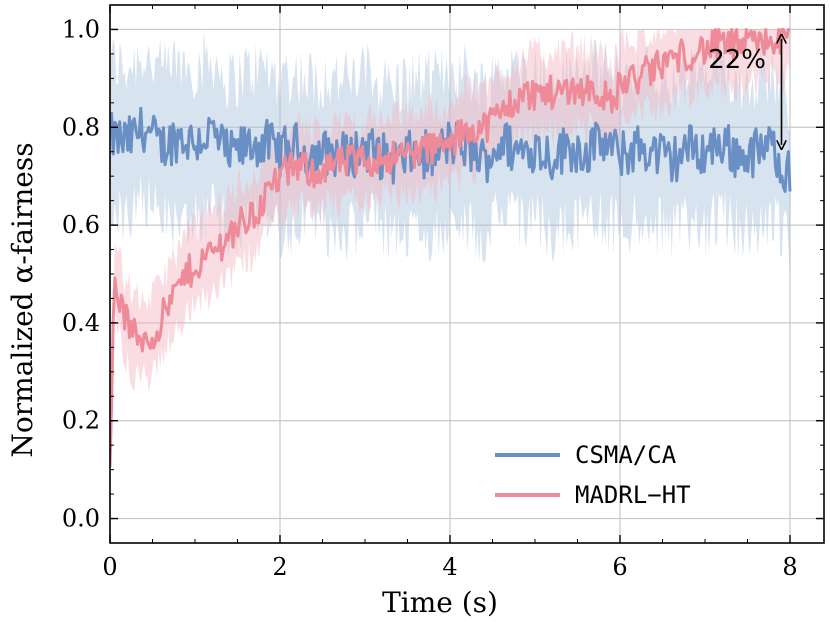  What do you see at coordinates (789, 567) in the screenshot?
I see `x-tick-label-4: 8` at bounding box center [789, 567].